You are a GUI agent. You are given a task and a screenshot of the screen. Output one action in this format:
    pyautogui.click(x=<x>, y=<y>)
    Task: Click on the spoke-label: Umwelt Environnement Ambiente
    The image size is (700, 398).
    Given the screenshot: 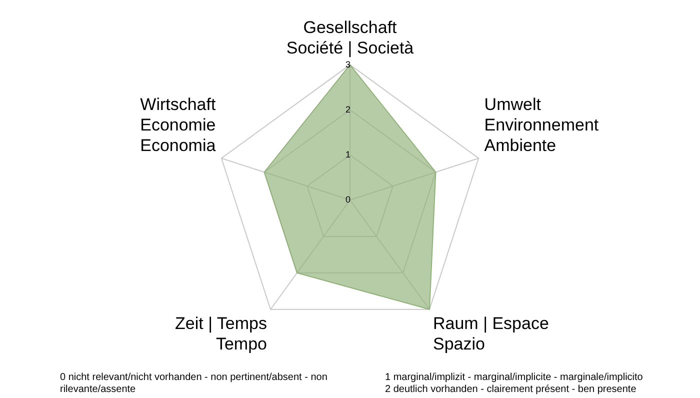 What is the action you would take?
    pyautogui.click(x=541, y=125)
    